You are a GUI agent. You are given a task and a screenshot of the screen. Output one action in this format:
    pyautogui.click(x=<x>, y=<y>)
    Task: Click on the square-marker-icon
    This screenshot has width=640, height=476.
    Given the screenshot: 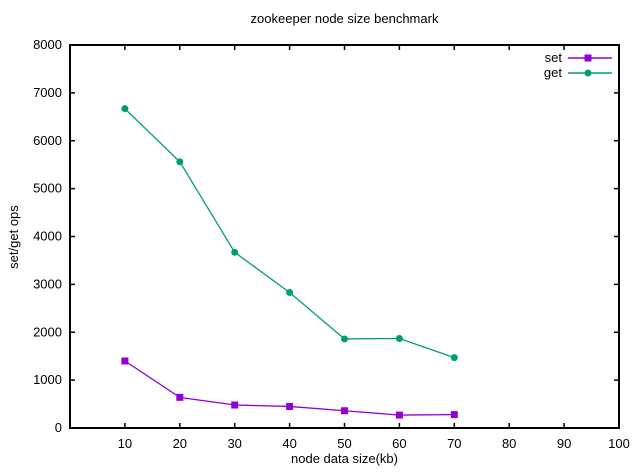 What is the action you would take?
    pyautogui.click(x=588, y=57)
    